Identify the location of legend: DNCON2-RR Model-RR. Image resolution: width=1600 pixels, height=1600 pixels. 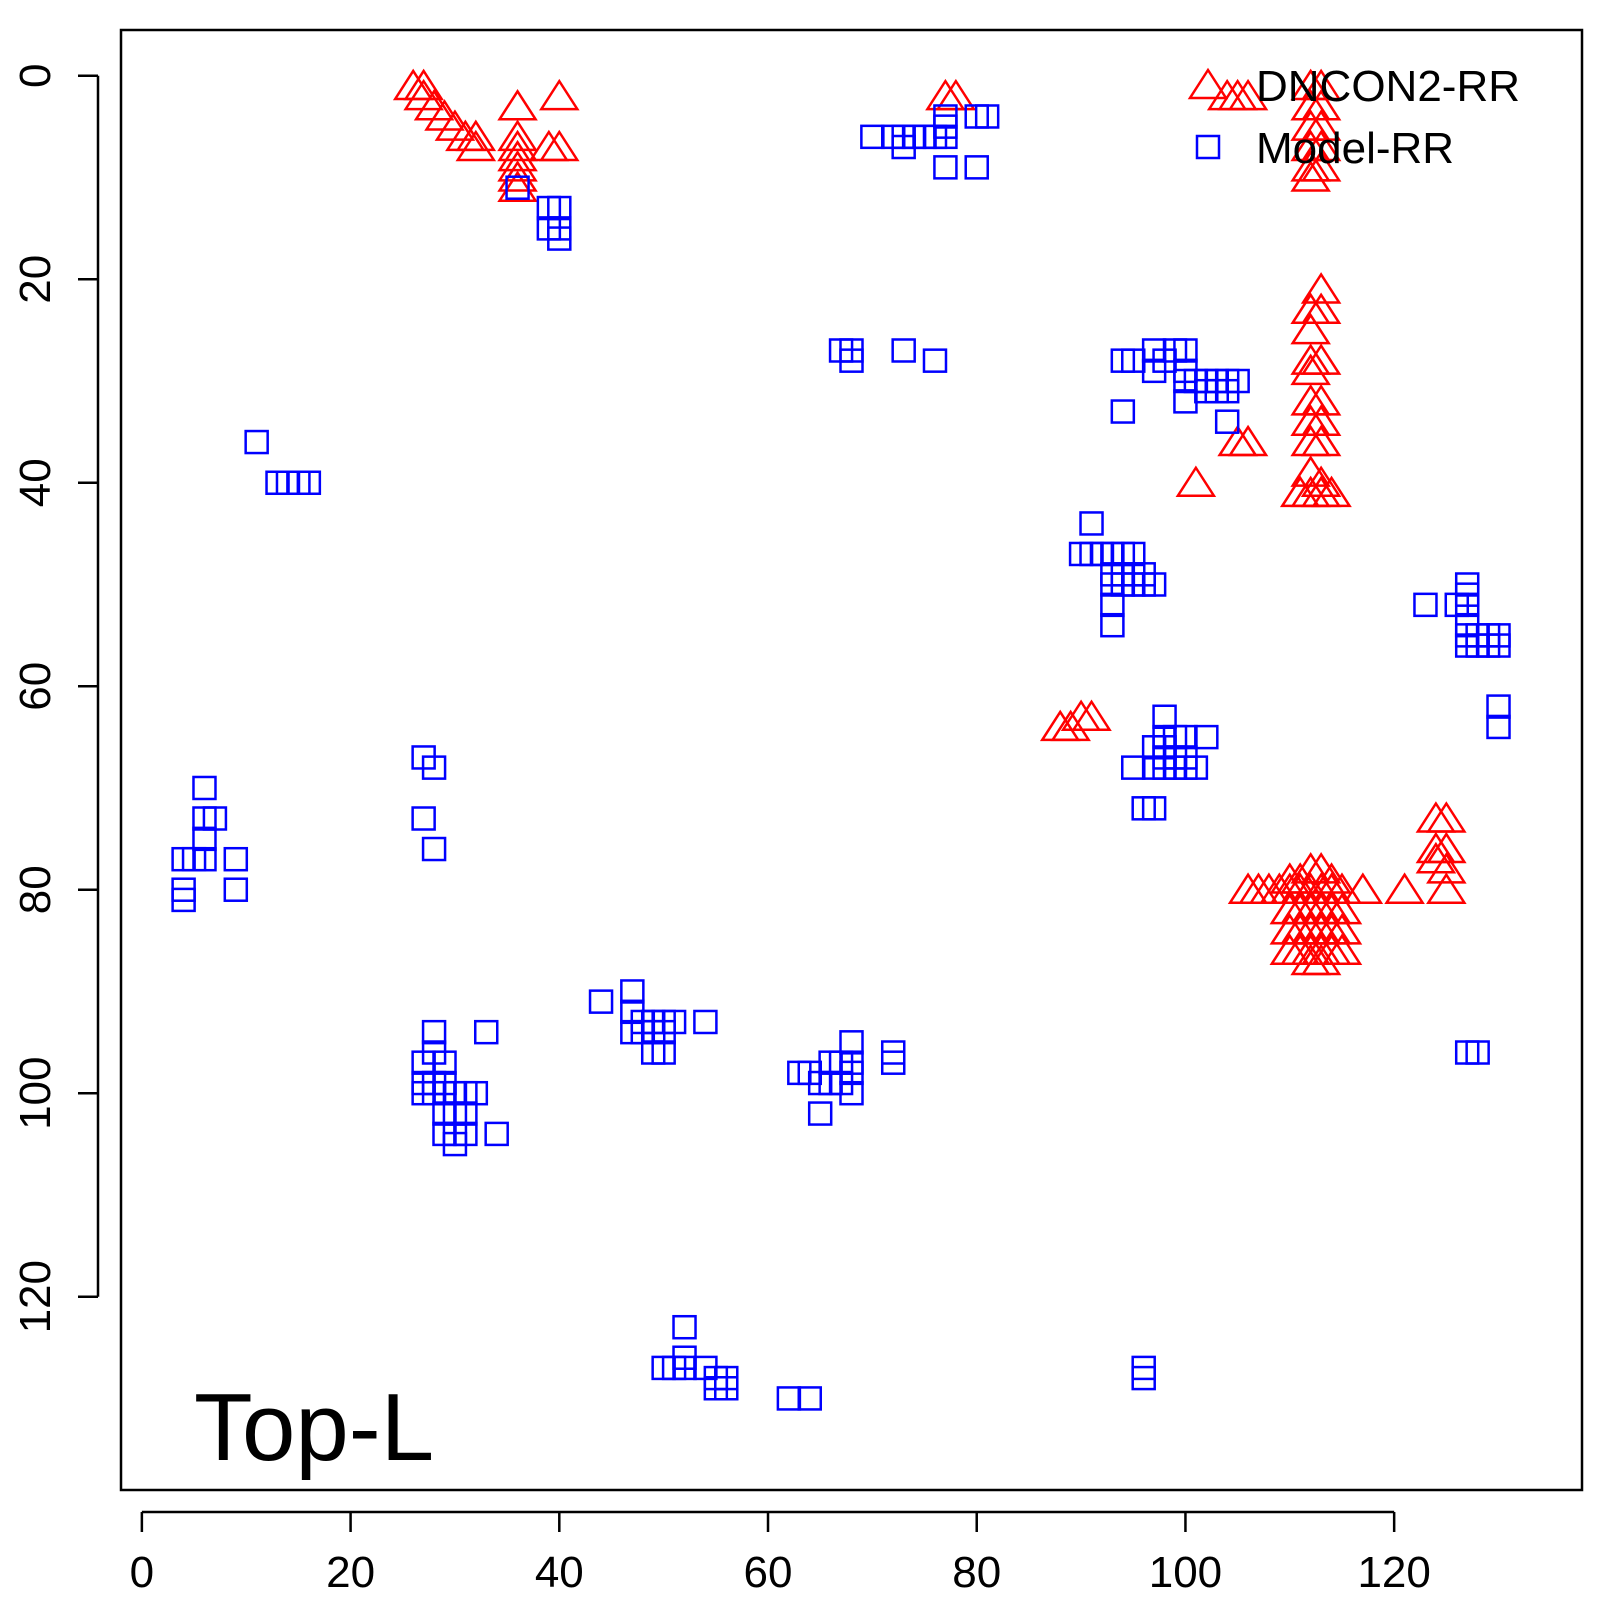
(1353, 117).